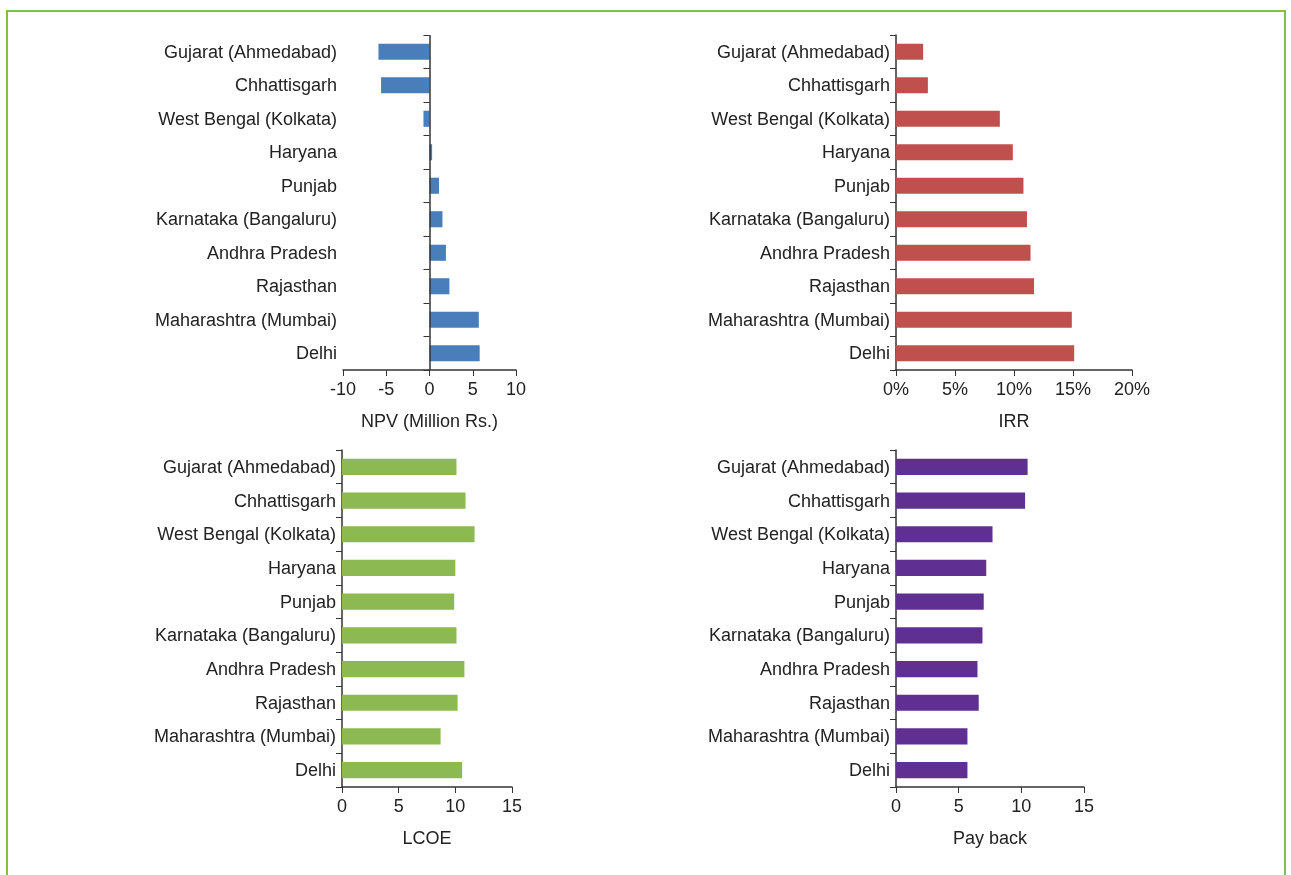 Image resolution: width=1291 pixels, height=875 pixels. I want to click on x-tick-label: -10, so click(343, 389).